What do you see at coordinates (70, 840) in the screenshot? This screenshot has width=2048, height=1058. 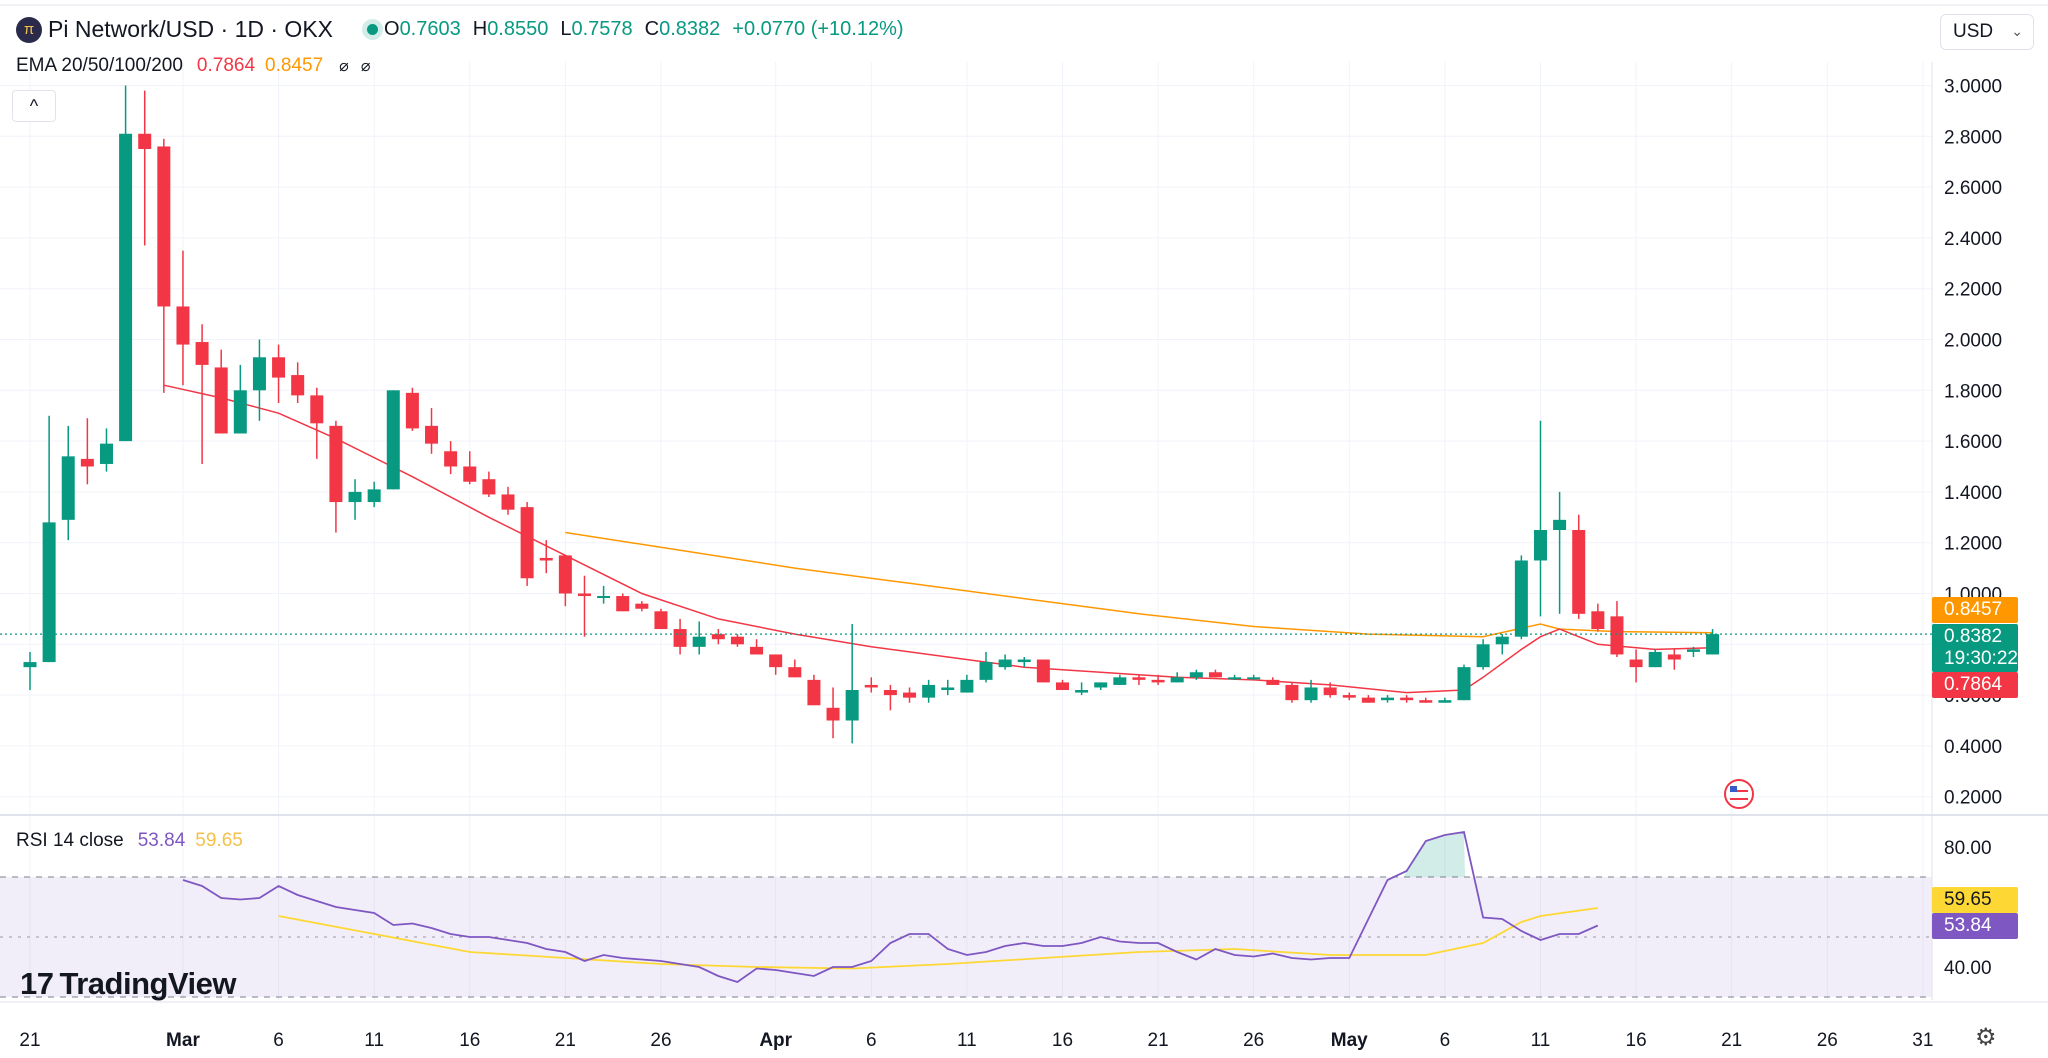 I see `rsi-label: RSI 14 close` at bounding box center [70, 840].